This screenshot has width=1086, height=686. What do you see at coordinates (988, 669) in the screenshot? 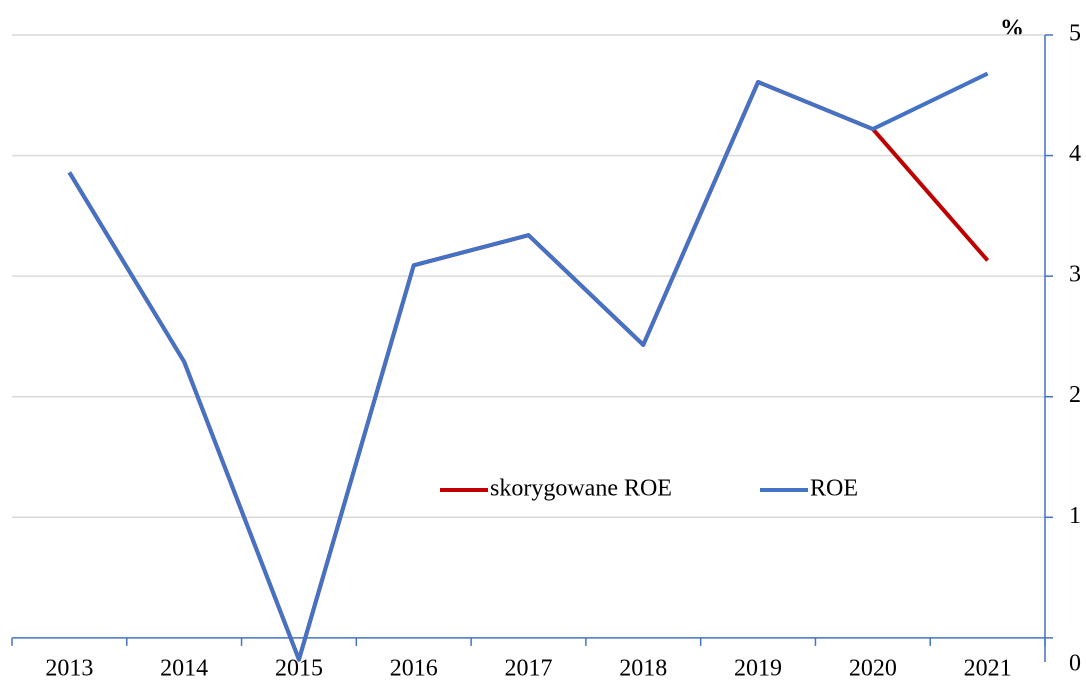
I see `x-tick-label: 2021` at bounding box center [988, 669].